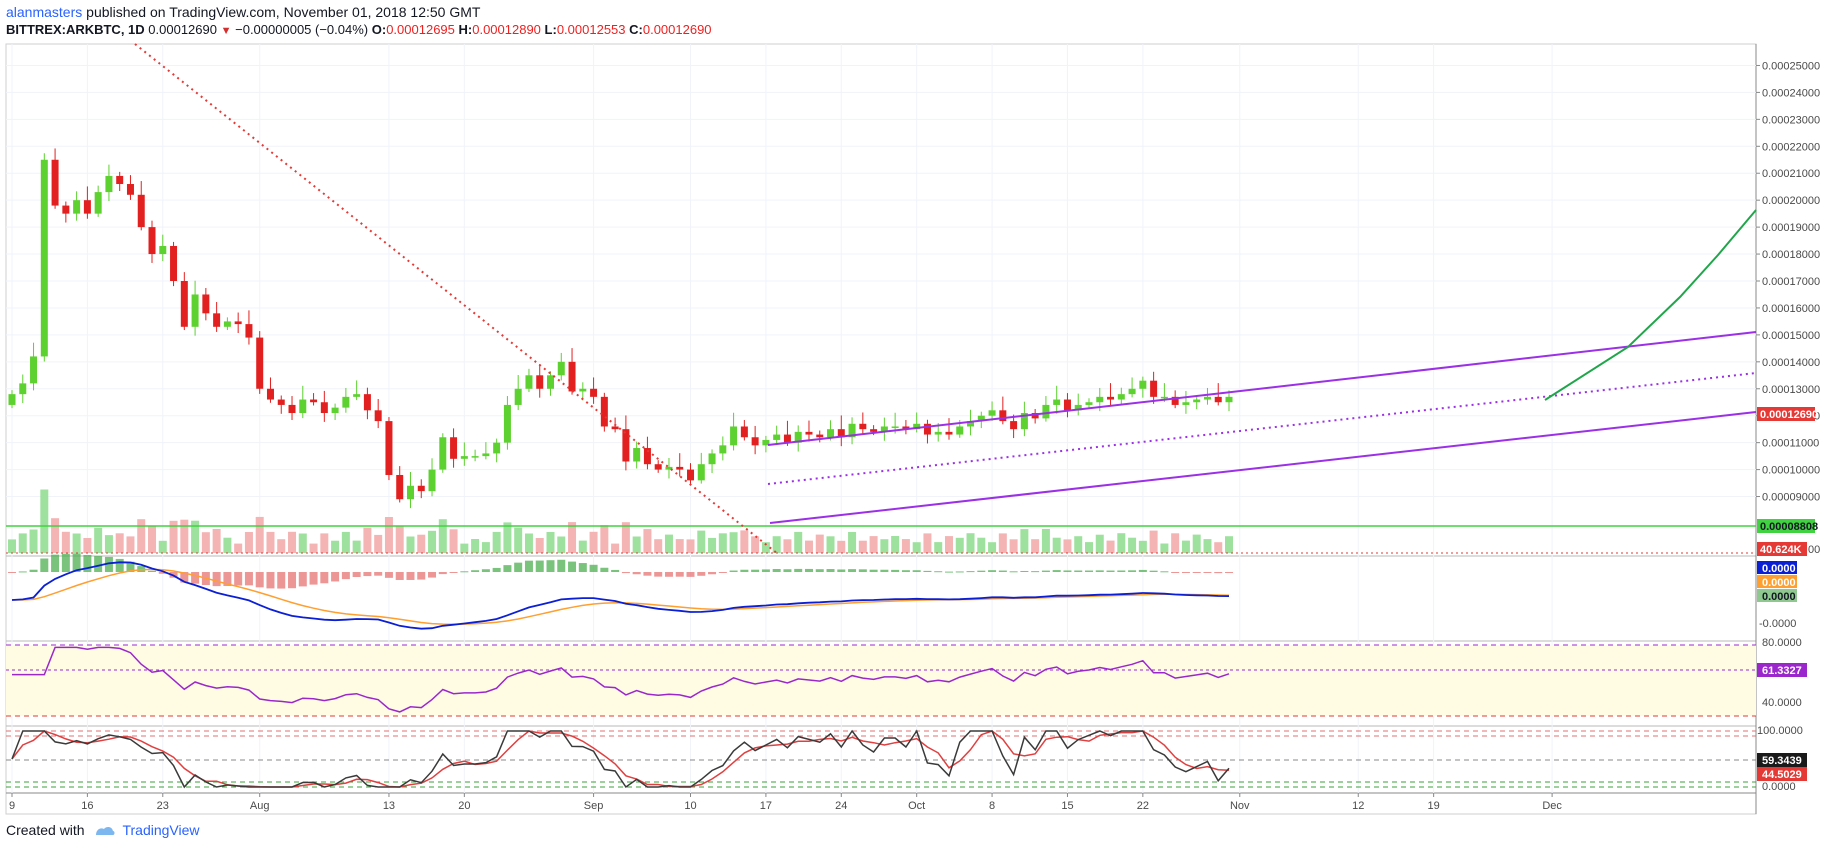 This screenshot has height=850, width=1828. I want to click on stoch-d-tag, so click(1782, 774).